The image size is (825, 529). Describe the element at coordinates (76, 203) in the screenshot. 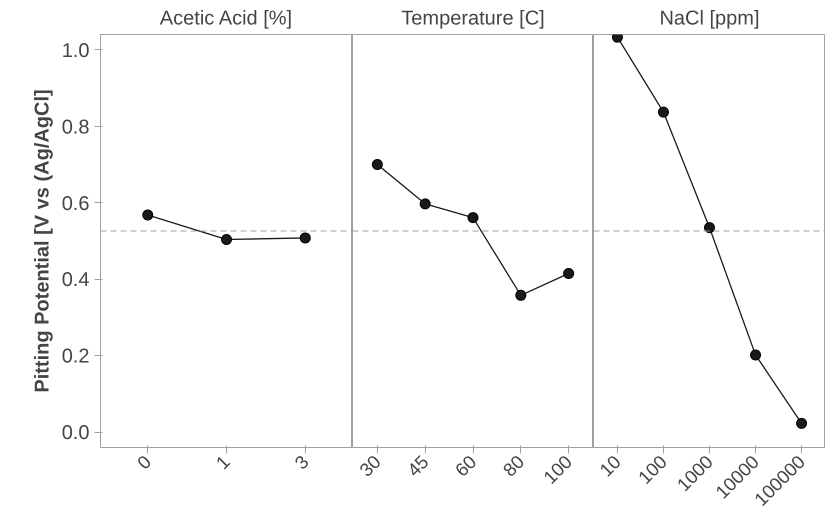

I see `y-tick-label: 0.6` at that location.